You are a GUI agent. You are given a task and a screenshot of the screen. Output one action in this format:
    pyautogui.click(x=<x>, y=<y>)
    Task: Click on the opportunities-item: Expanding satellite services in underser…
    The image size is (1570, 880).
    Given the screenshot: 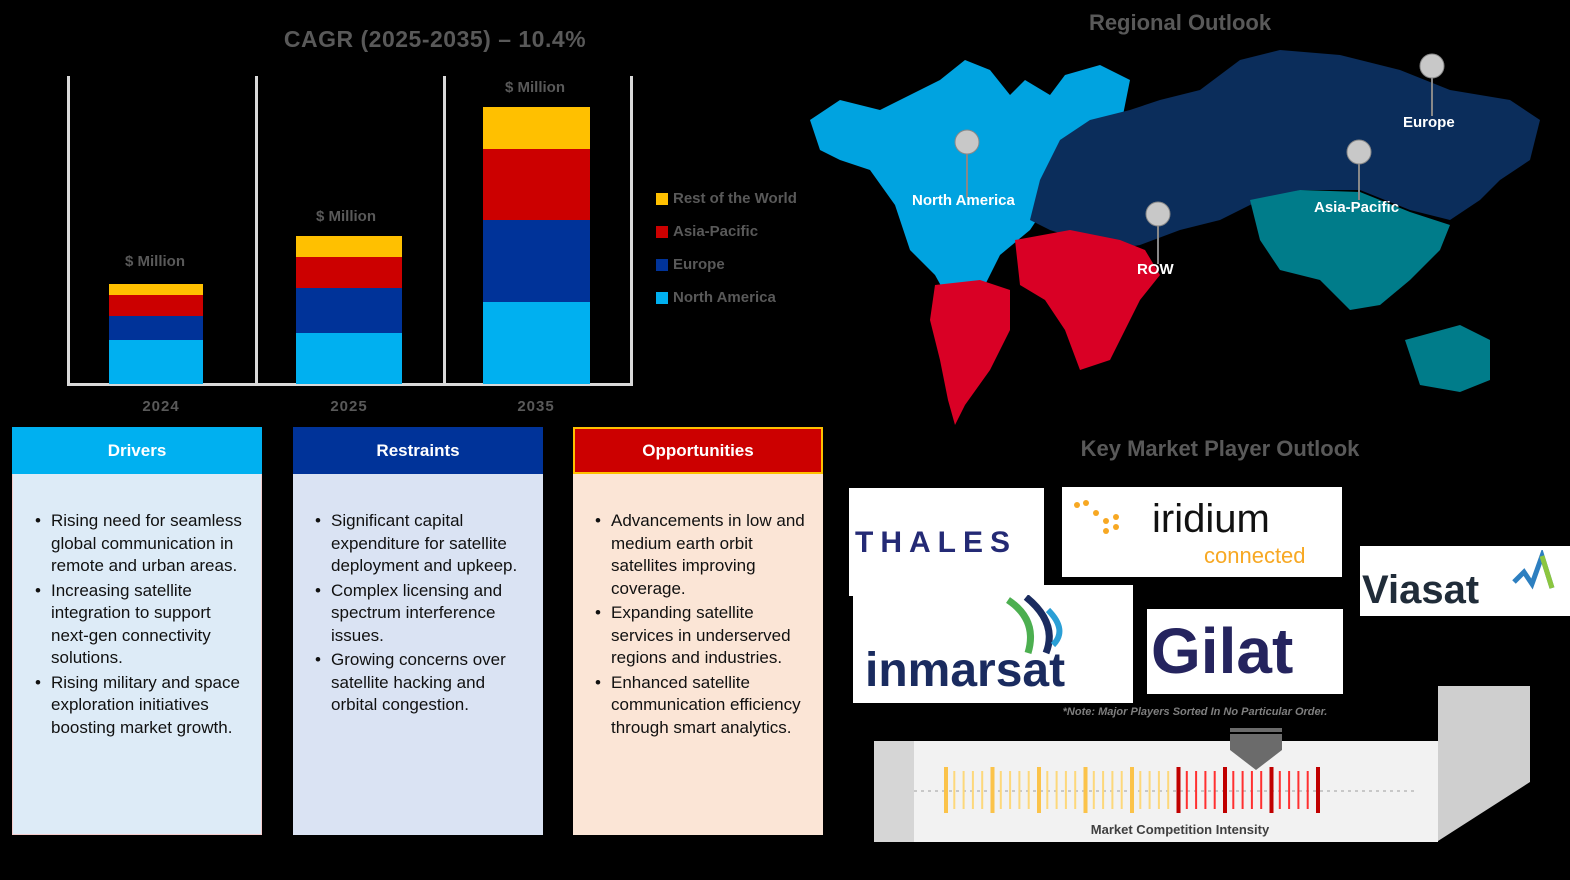 What is the action you would take?
    pyautogui.click(x=704, y=636)
    